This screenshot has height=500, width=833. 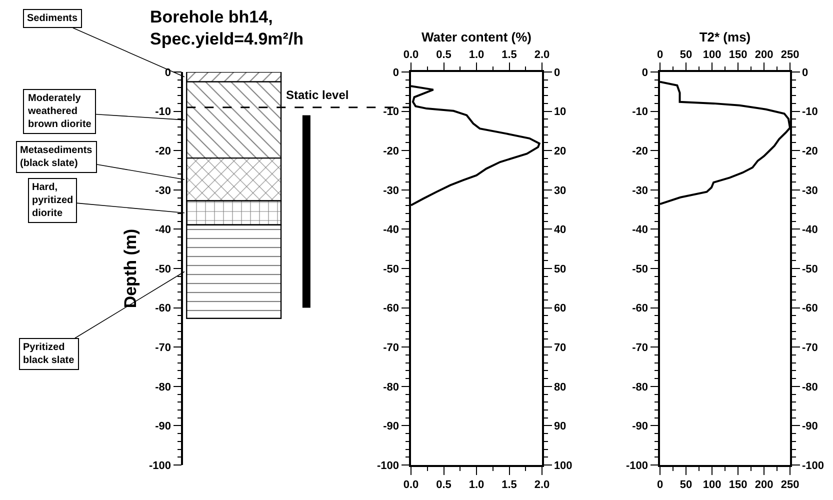 What do you see at coordinates (411, 484) in the screenshot?
I see `x2-tick-label: 0.0` at bounding box center [411, 484].